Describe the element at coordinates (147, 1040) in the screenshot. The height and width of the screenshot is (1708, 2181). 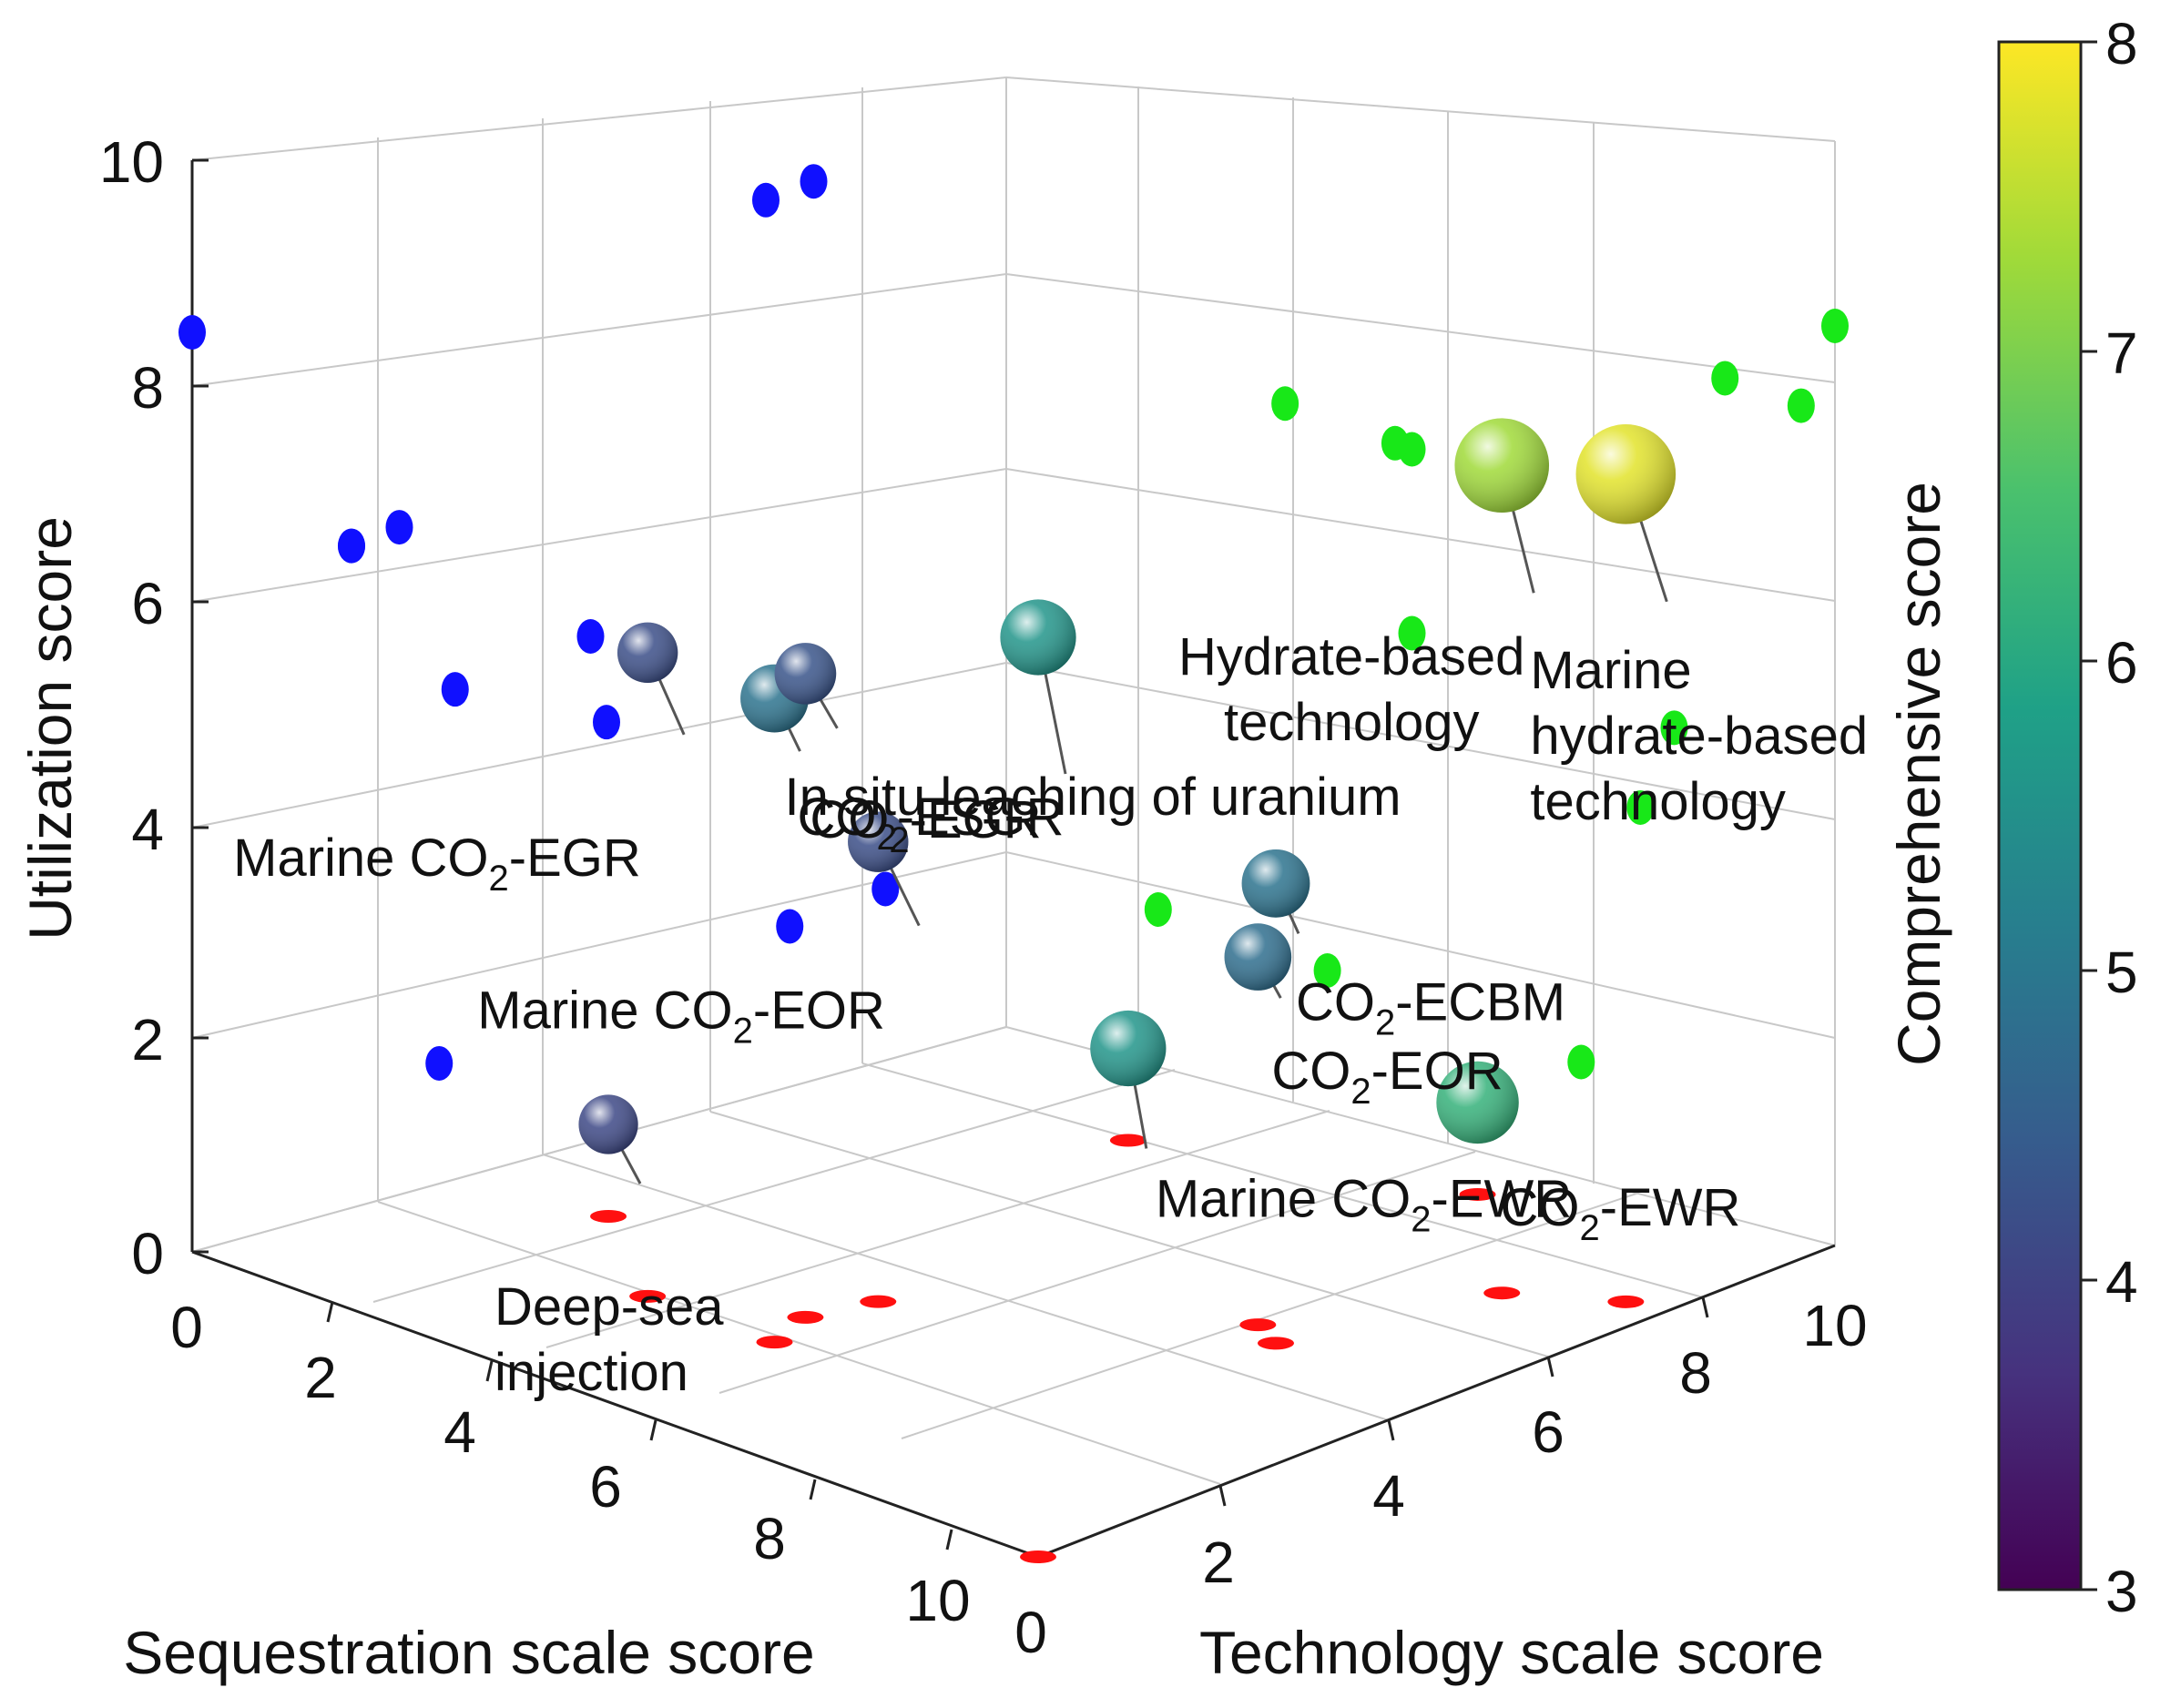
I see `z-tick-label: 2` at that location.